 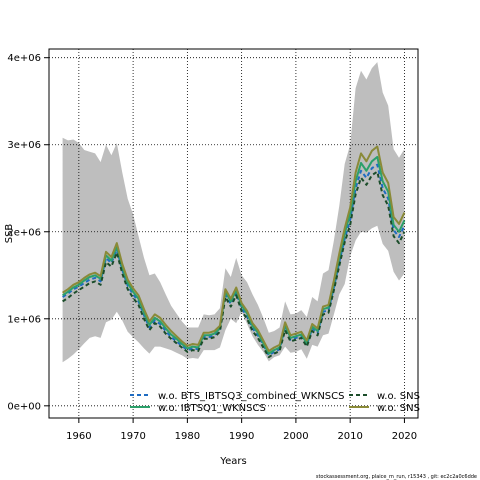 I want to click on legend-item-2: w.o. IBTSQ1_WKNSCS, so click(x=198, y=408).